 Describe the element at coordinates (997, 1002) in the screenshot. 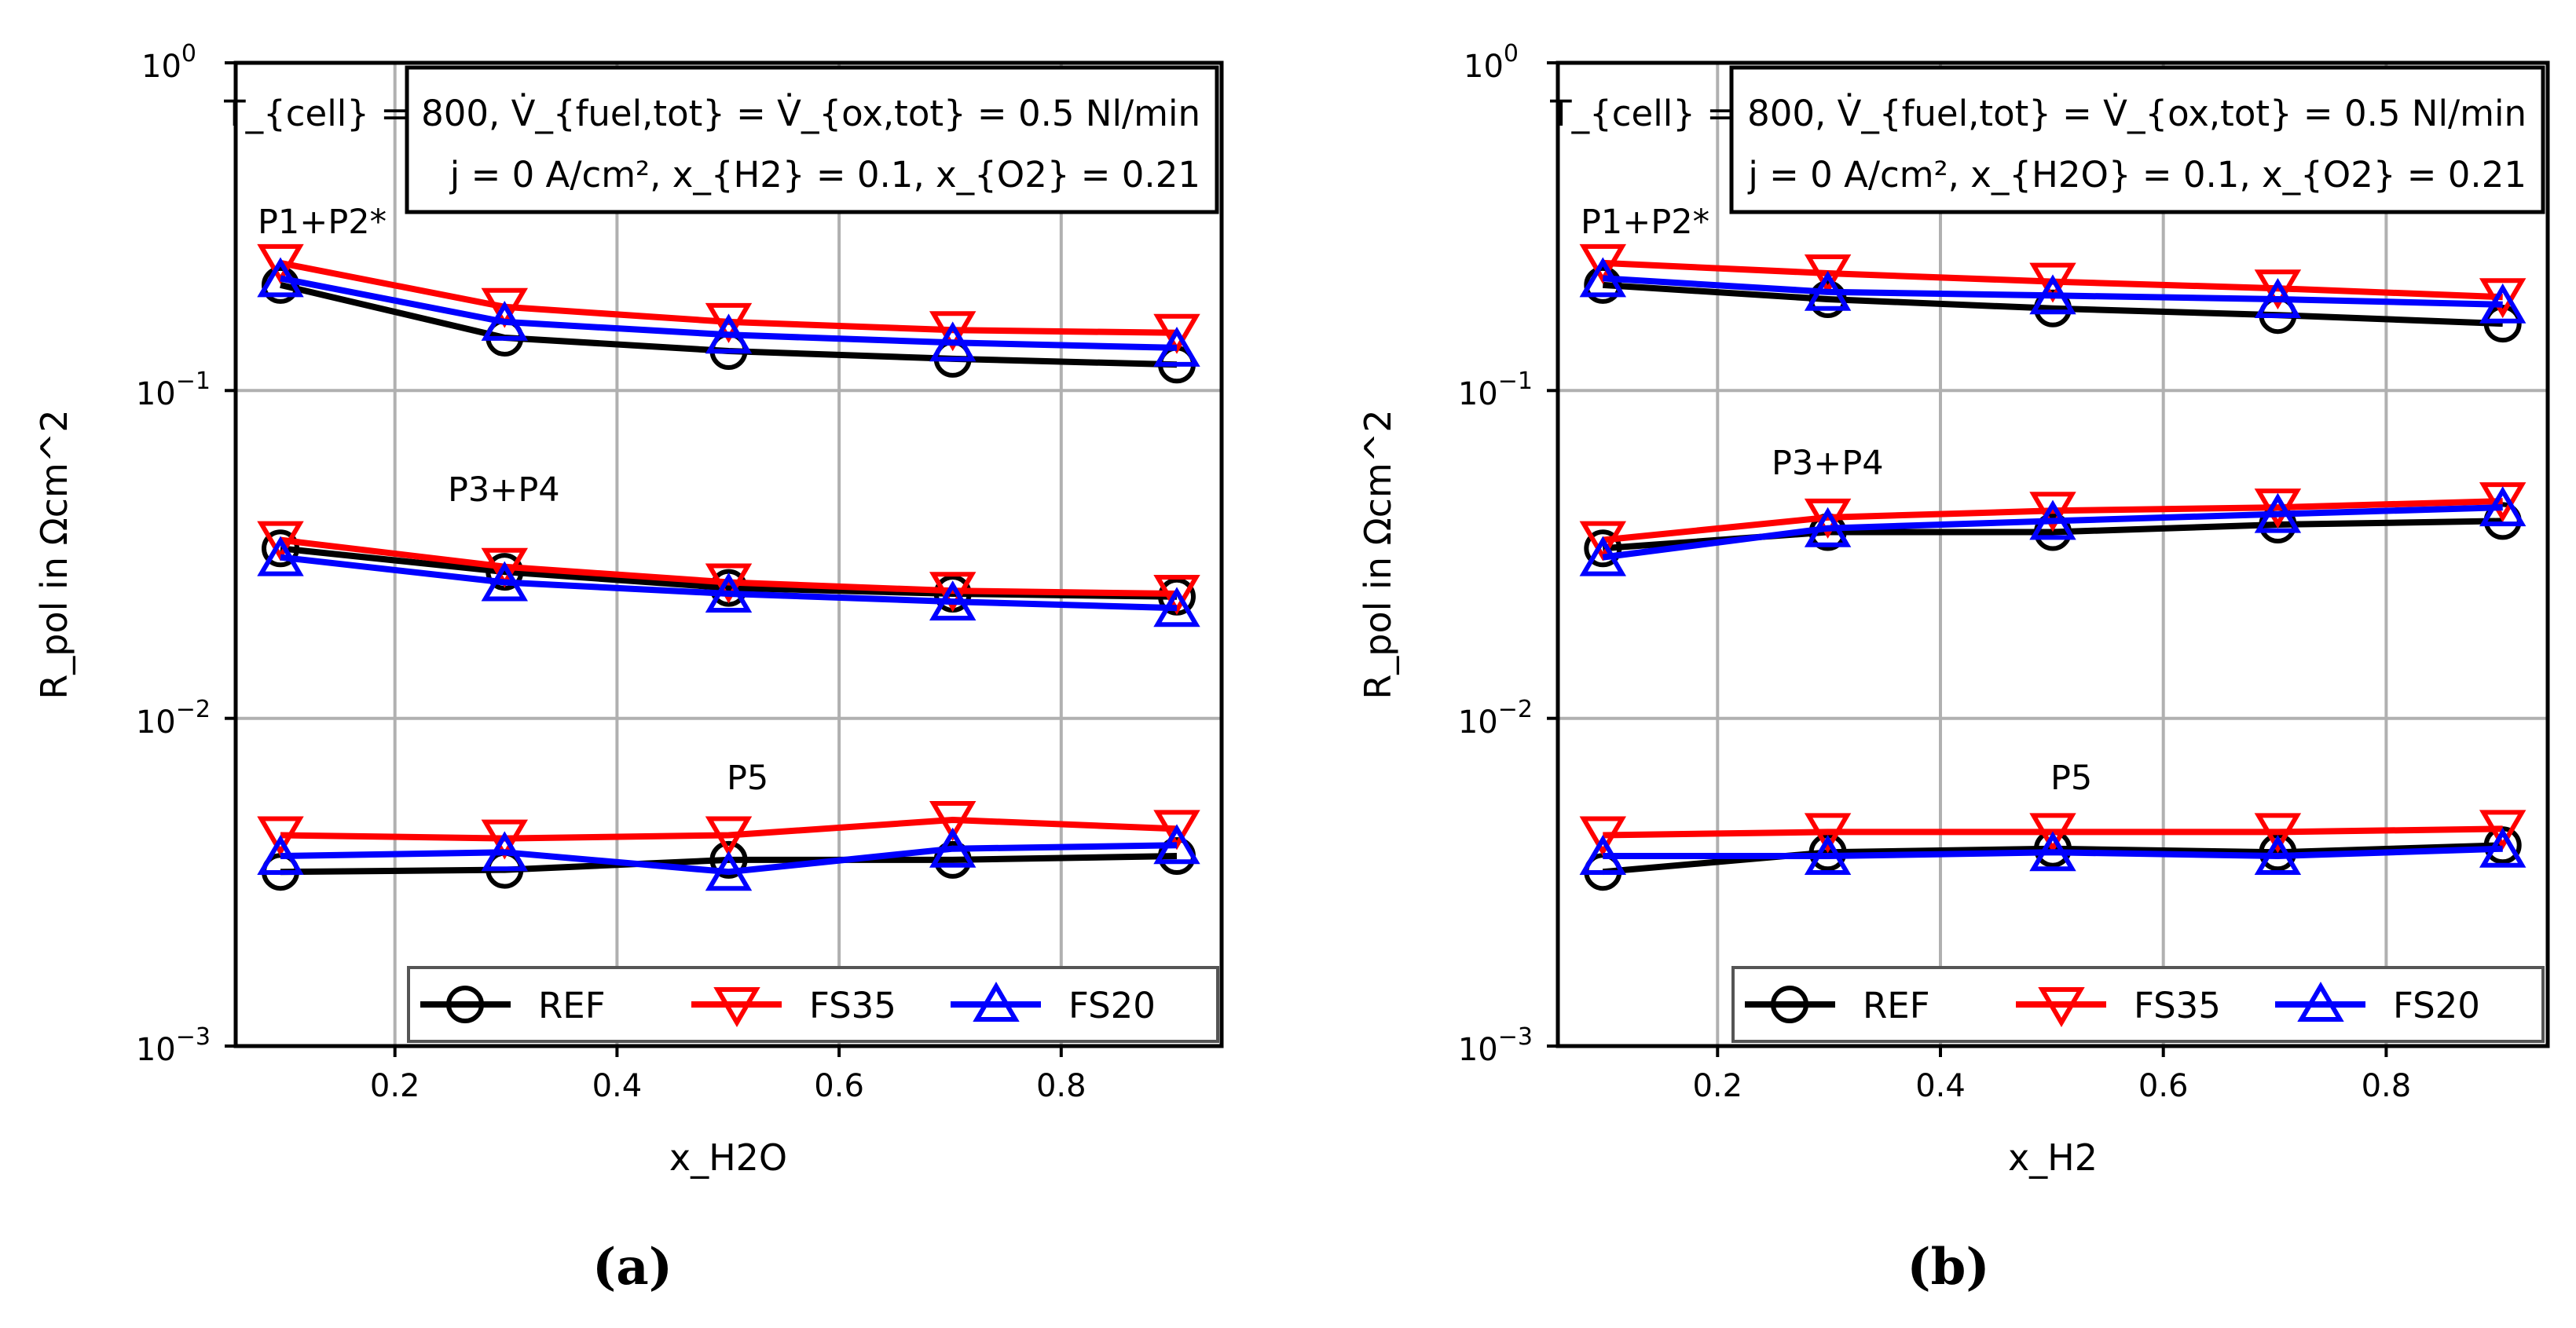

I see `panel-a-legend-fs20-marker` at that location.